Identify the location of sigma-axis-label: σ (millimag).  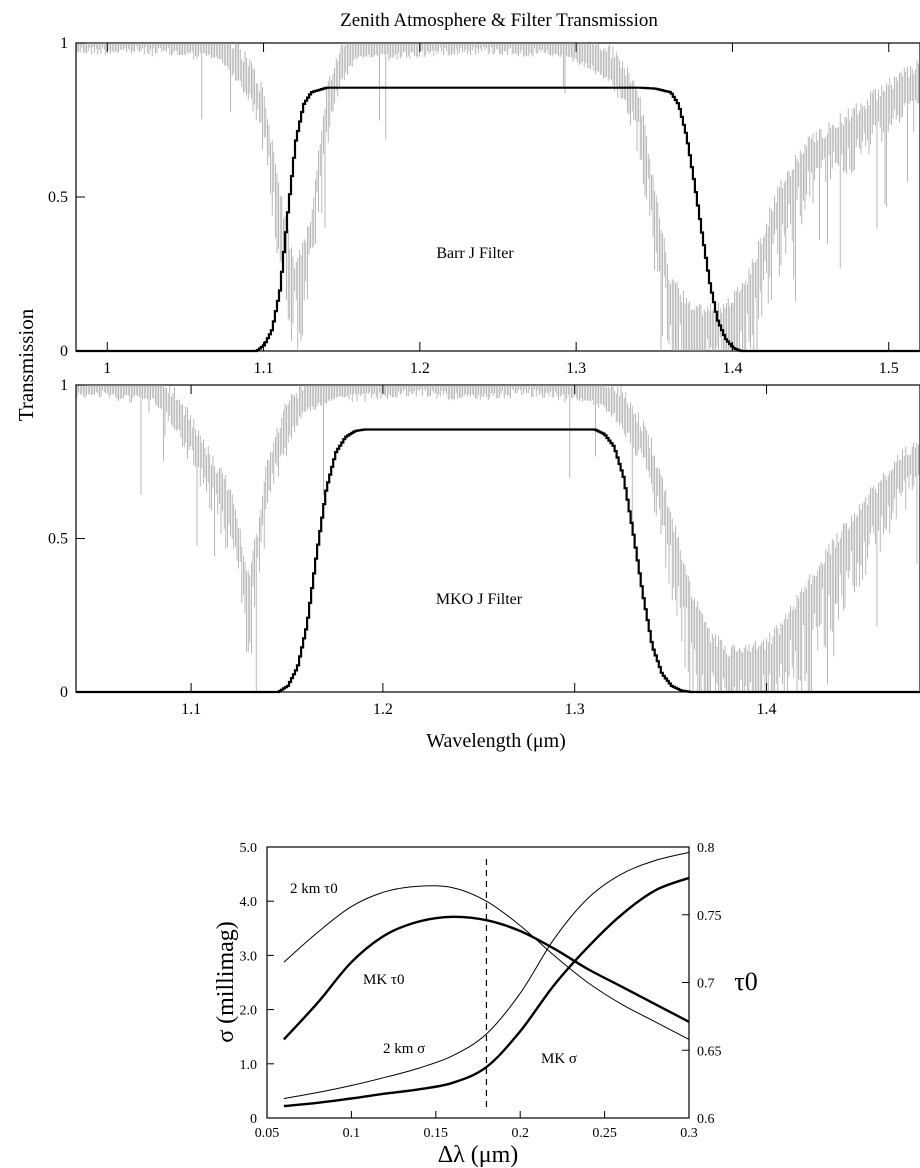
(226, 982).